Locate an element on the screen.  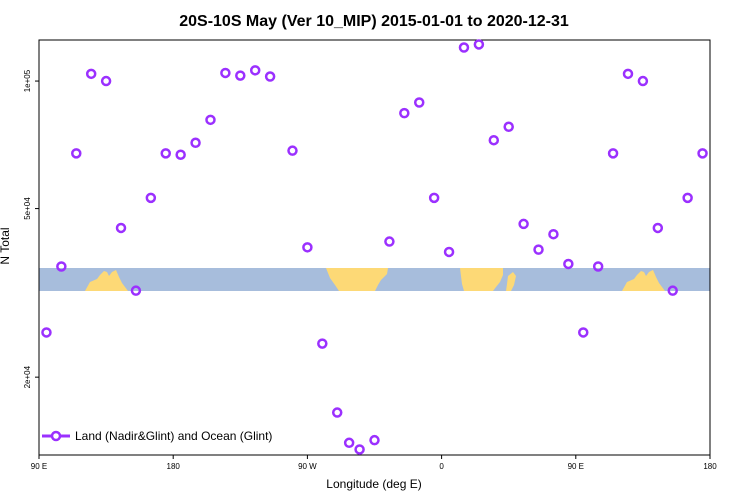
map-strip is located at coordinates (374, 279).